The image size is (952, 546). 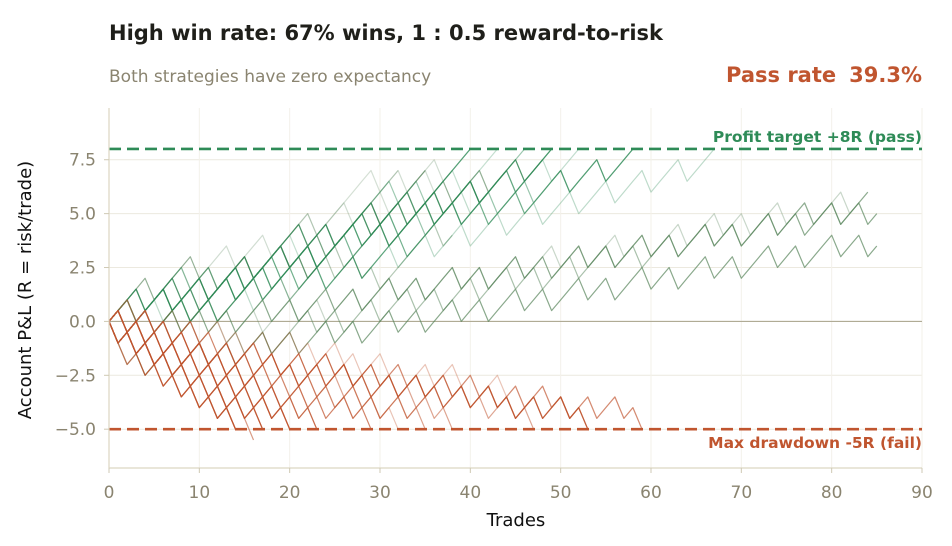 What do you see at coordinates (75, 295) in the screenshot?
I see `y-tick-labels: −5.0 −2.5 0.0 2.5 5.0 7.5` at bounding box center [75, 295].